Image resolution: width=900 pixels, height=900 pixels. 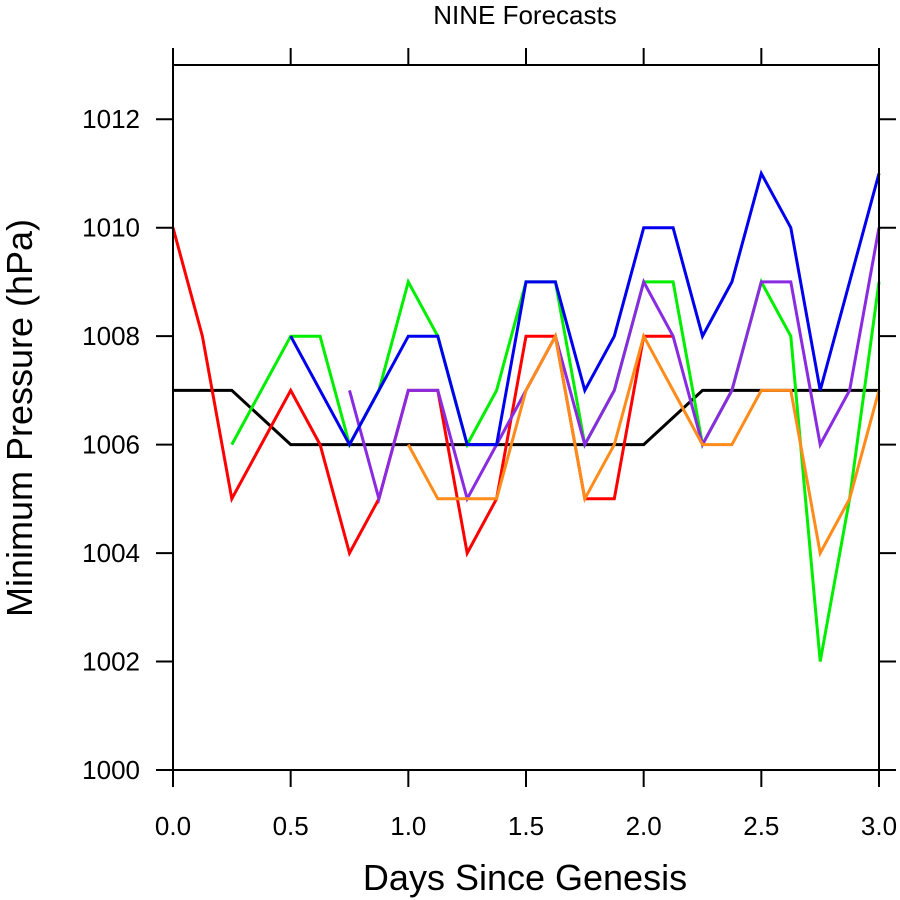 I want to click on y-tick-label: 1010, so click(x=111, y=228).